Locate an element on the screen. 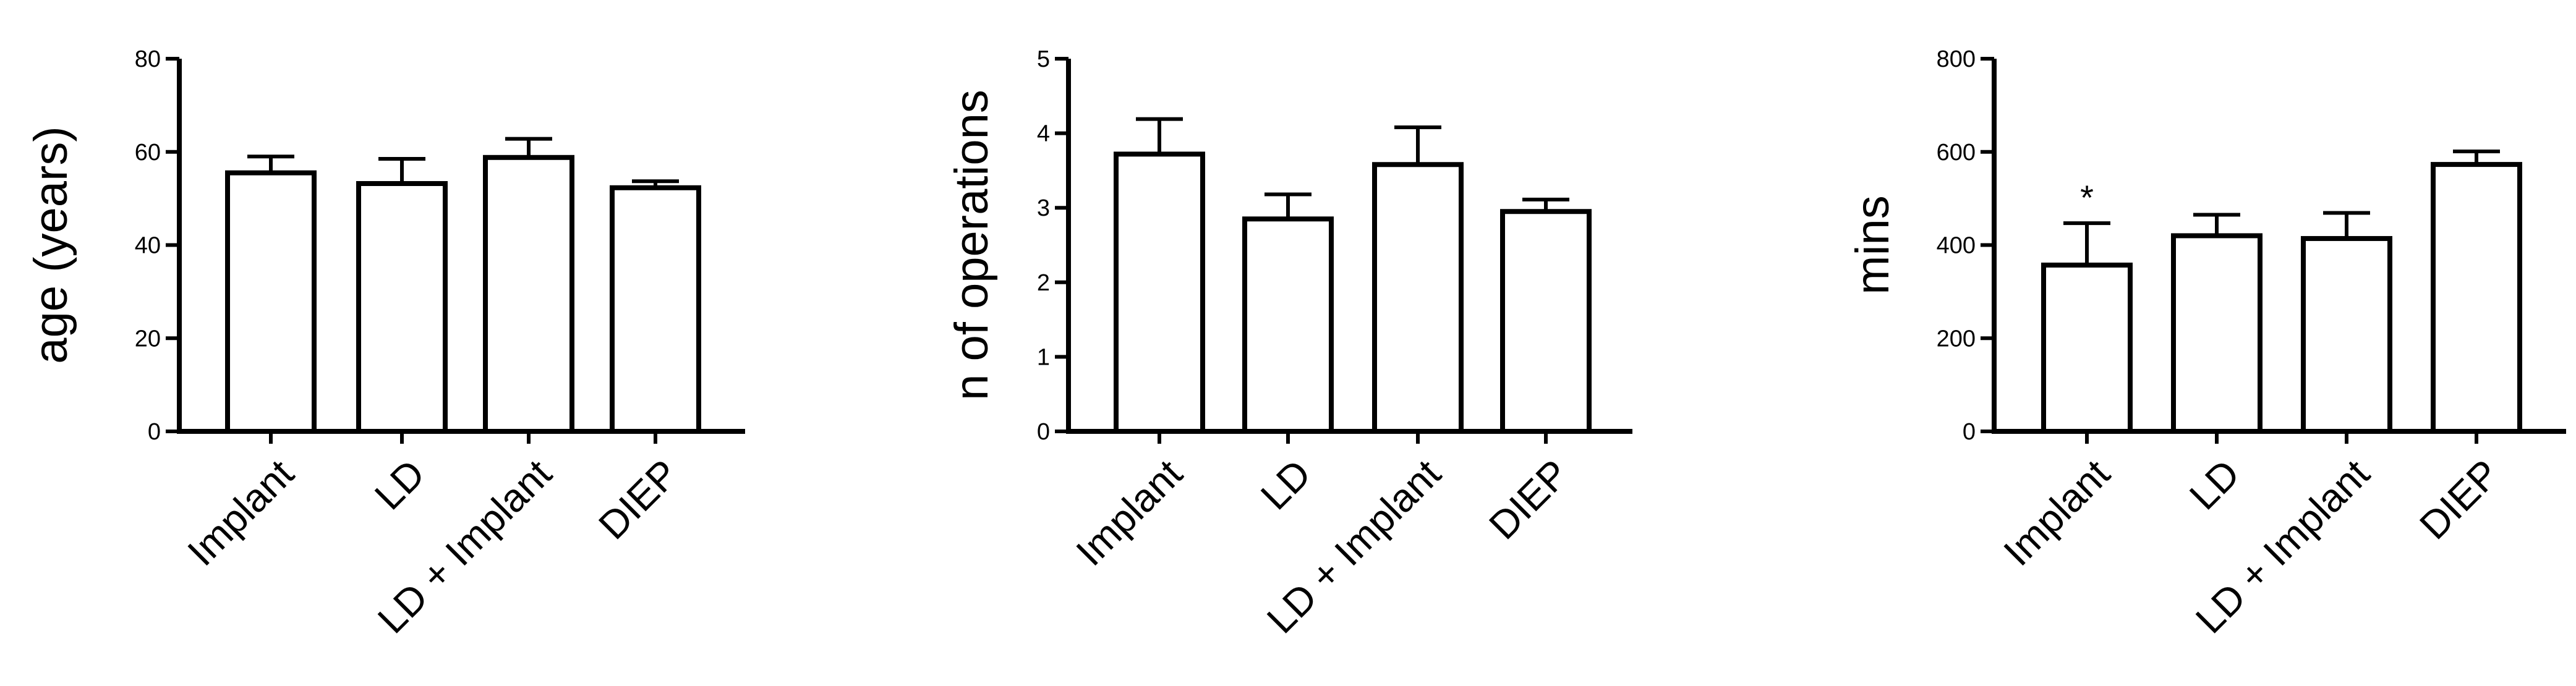 The width and height of the screenshot is (2576, 686). y-tick-label: 80 is located at coordinates (148, 59).